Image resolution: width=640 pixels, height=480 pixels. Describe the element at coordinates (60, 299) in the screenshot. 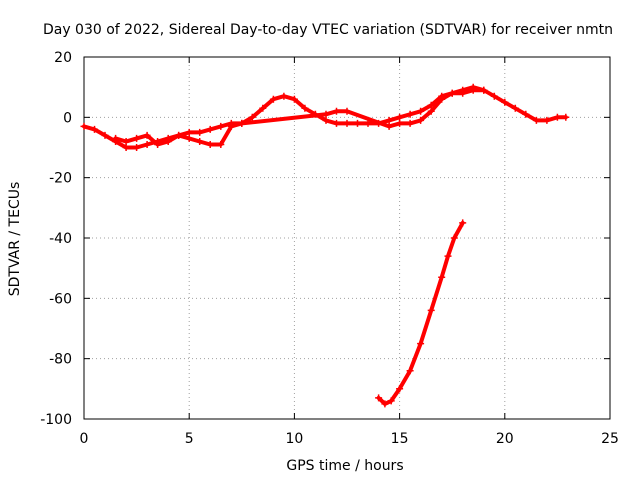

I see `y-tick-label: -60` at that location.